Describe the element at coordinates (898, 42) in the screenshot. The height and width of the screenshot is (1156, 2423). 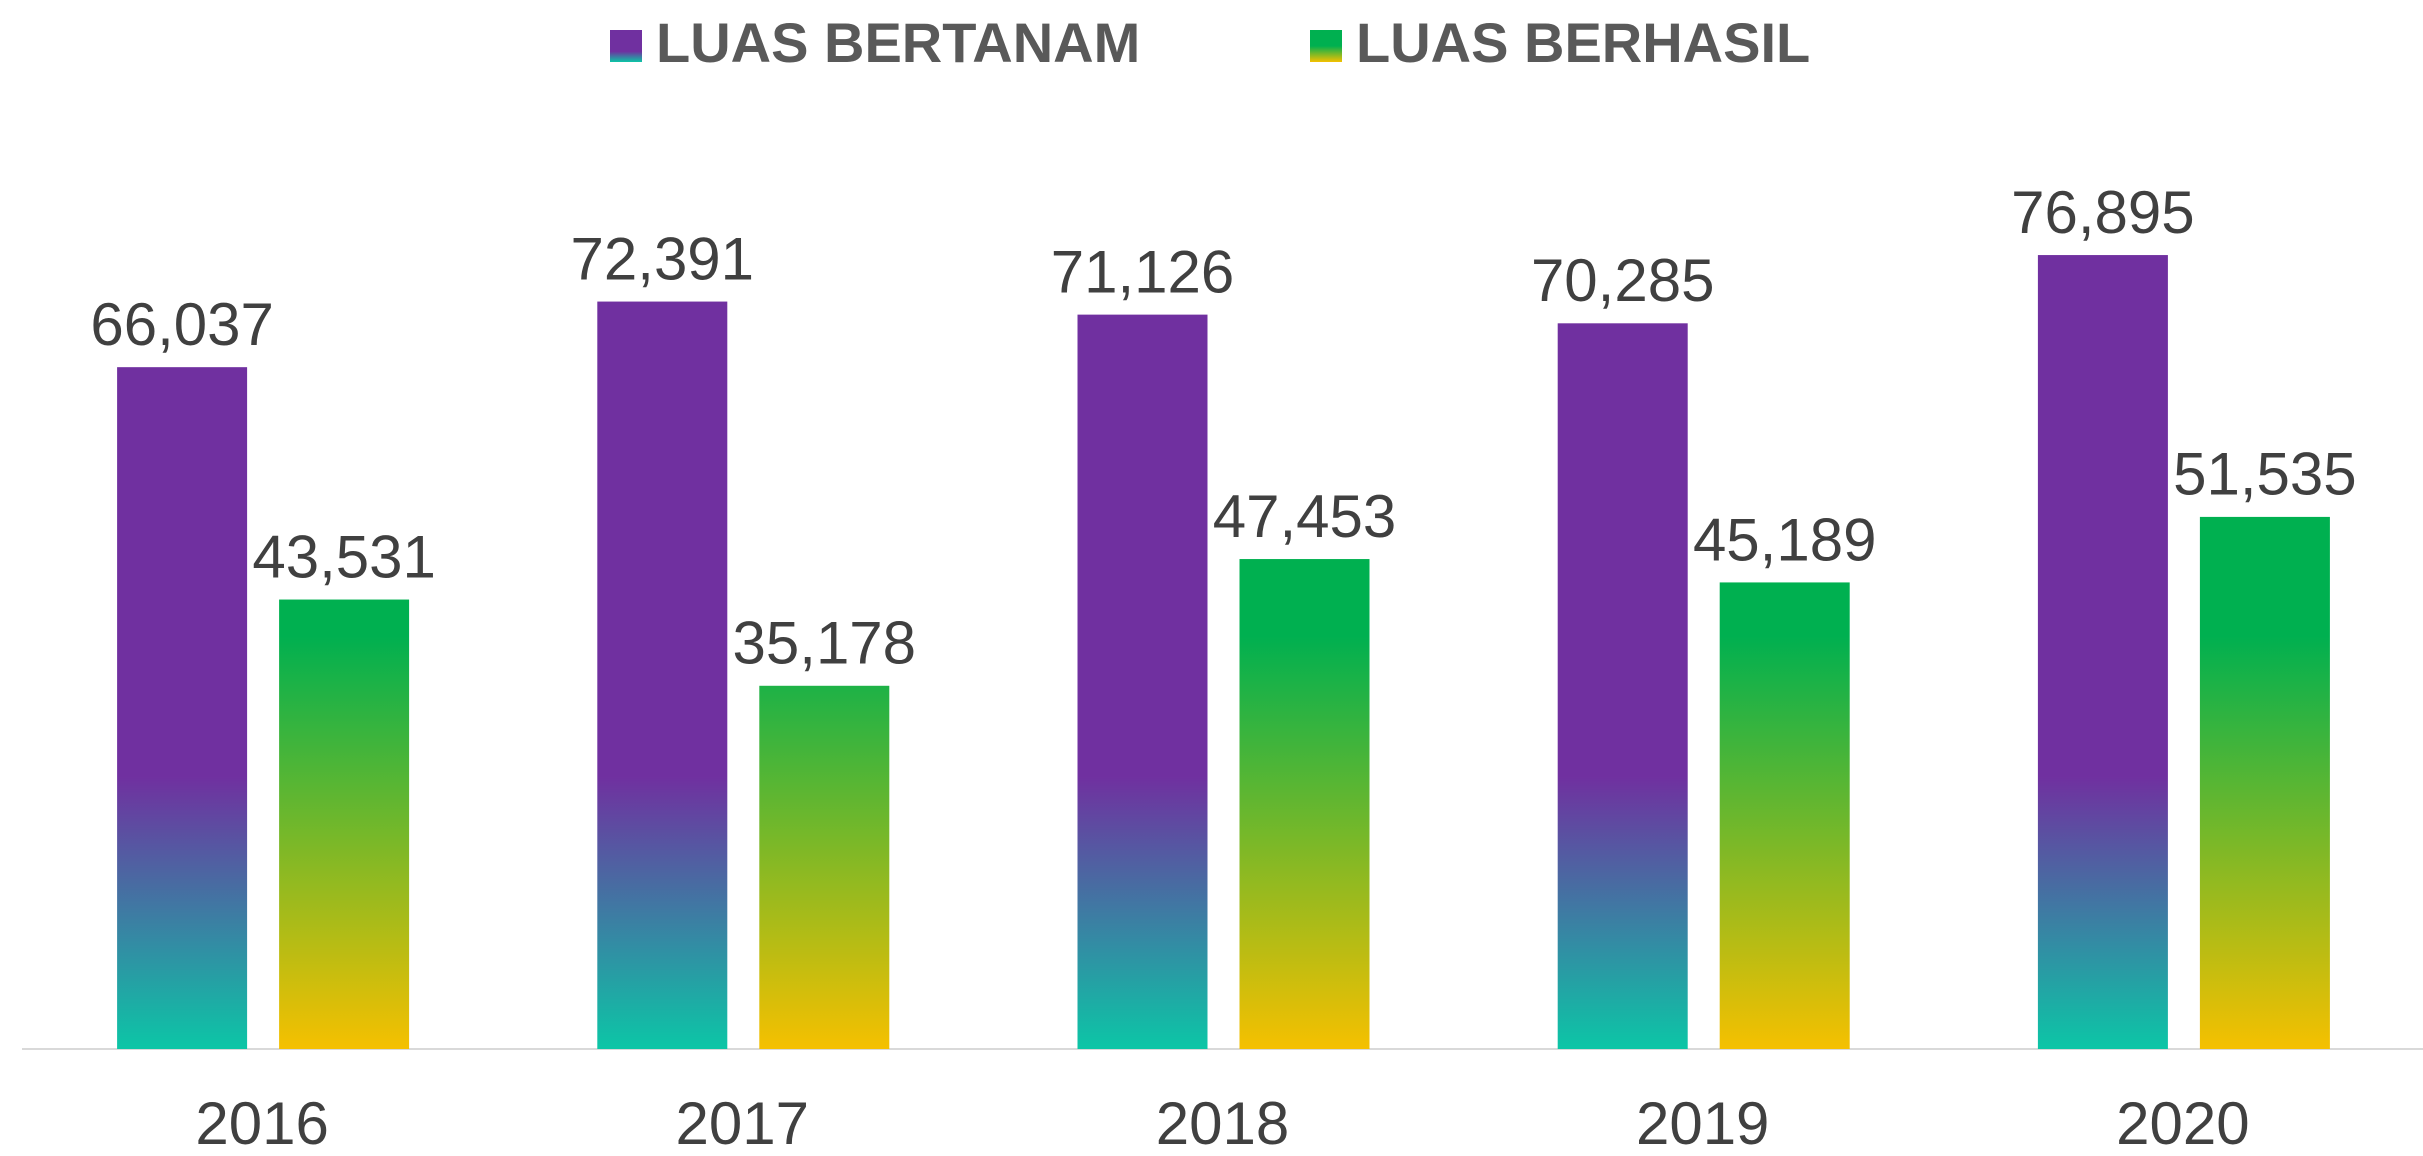
I see `legend-label: LUAS BERTANAM` at that location.